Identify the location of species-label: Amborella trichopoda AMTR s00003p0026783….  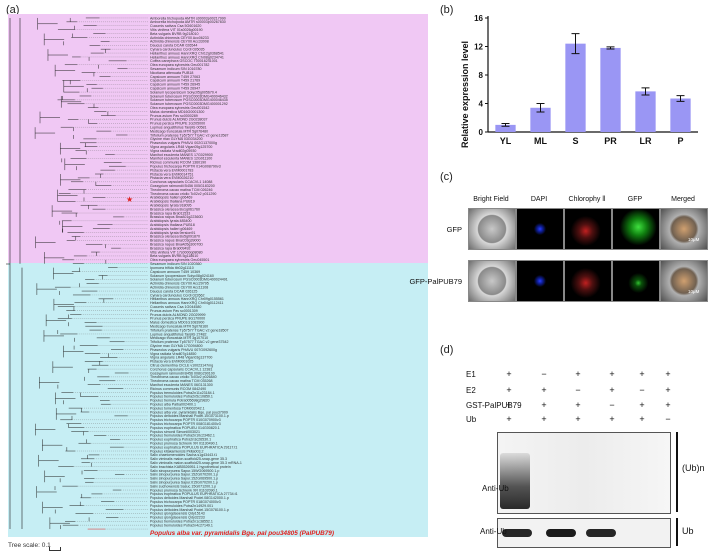
(188, 22).